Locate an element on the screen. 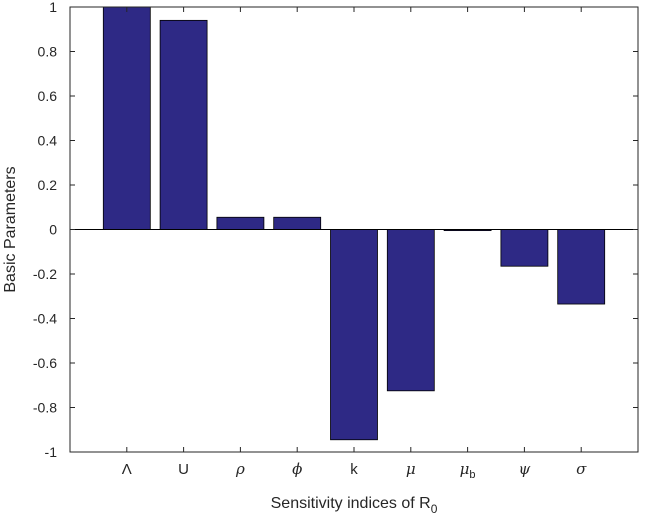 The image size is (645, 524). y-tick-label: 0 is located at coordinates (53, 230).